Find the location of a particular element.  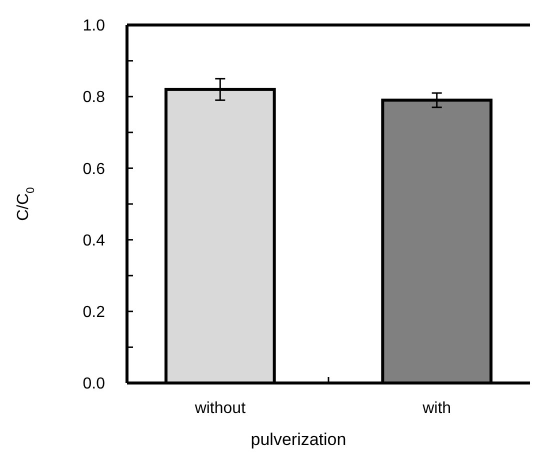

x-axis-title: pulverization is located at coordinates (298, 439).